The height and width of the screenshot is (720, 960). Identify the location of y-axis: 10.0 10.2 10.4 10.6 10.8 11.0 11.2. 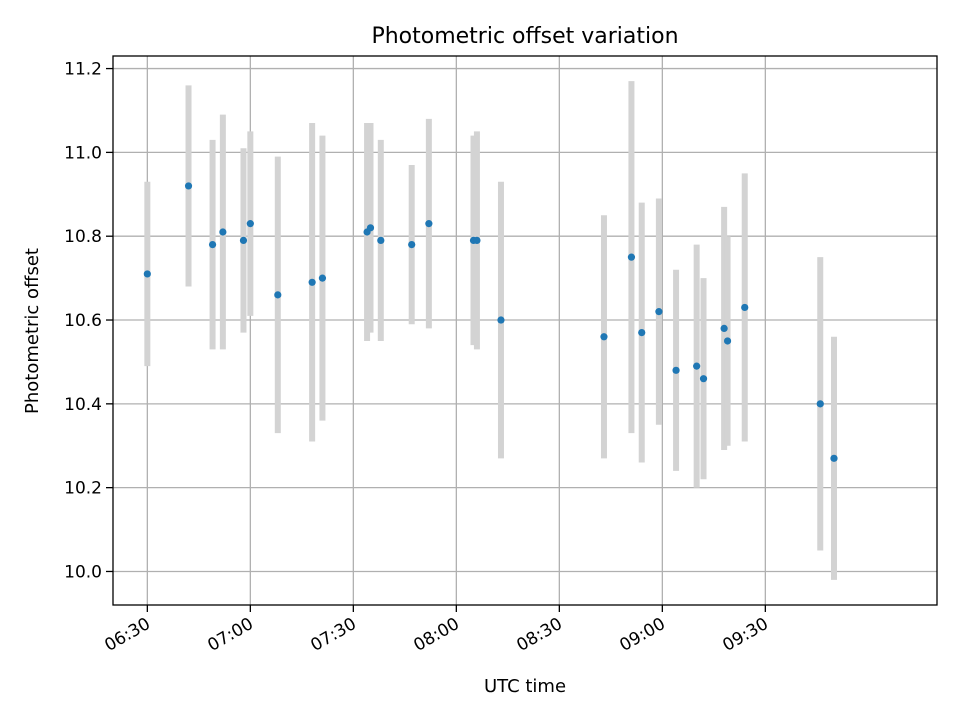
(88, 321).